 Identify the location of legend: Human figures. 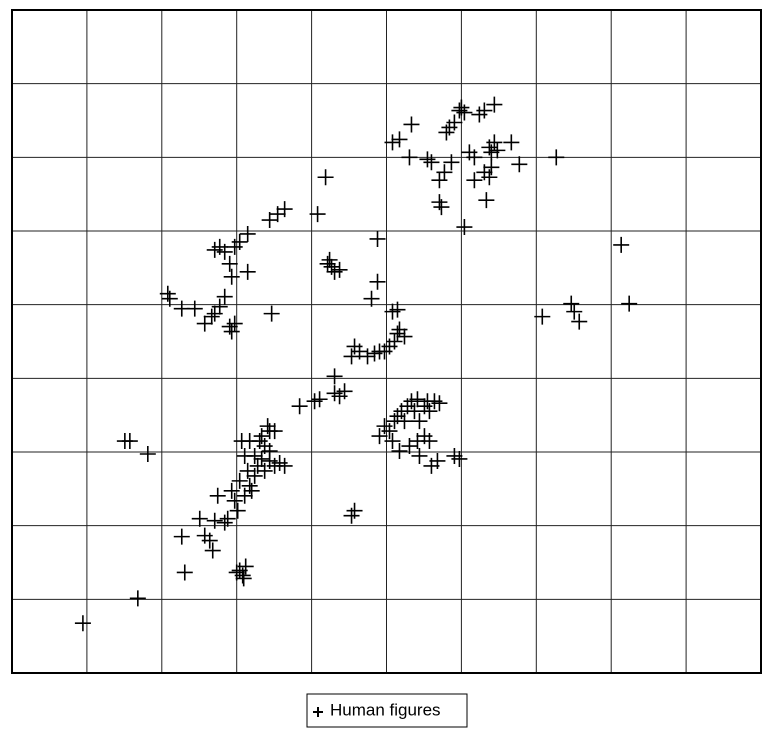
(387, 710).